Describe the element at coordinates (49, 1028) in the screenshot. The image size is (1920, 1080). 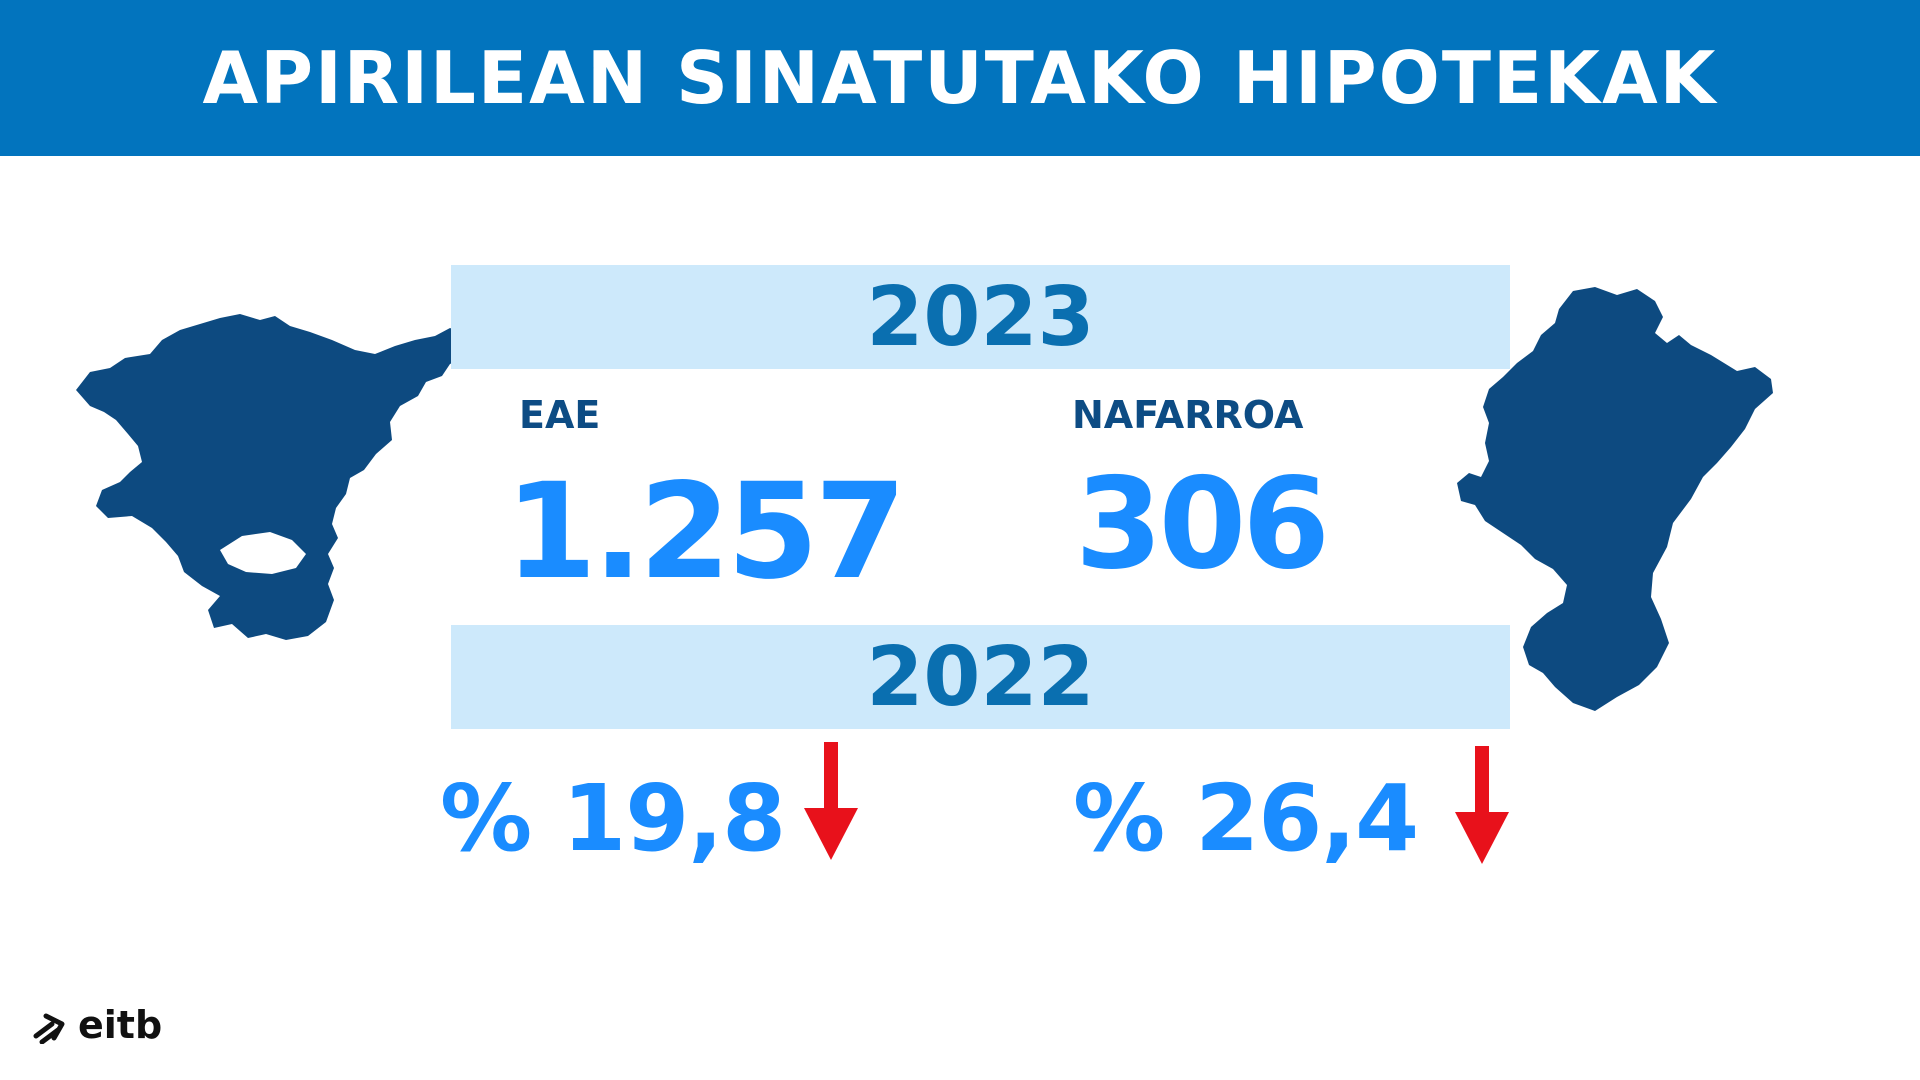
I see `eitb-logo-icon` at that location.